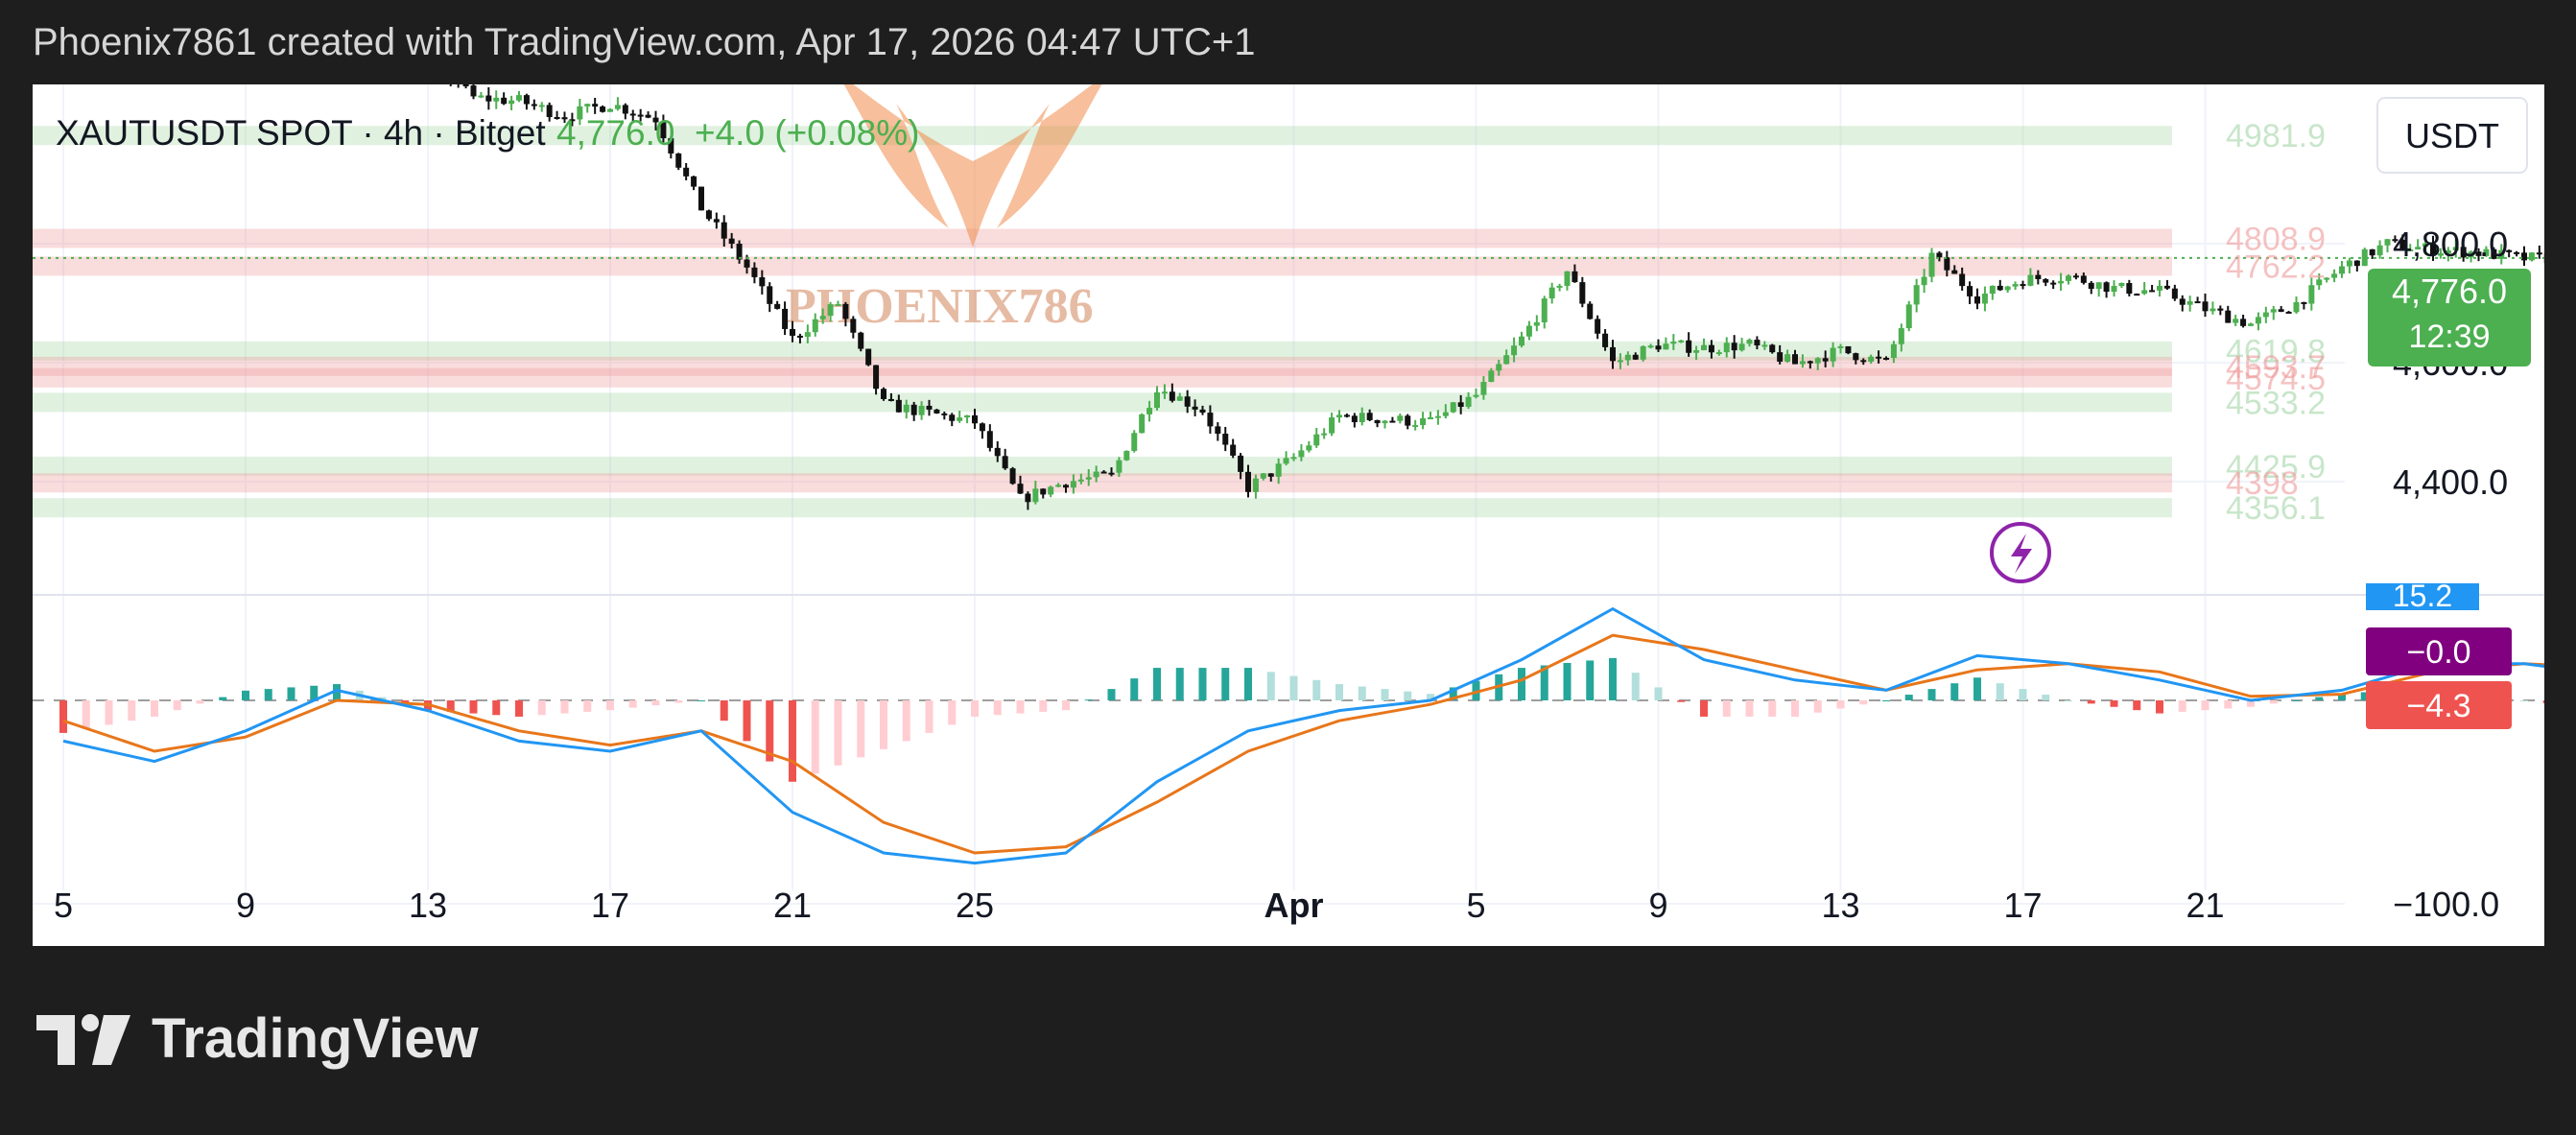  Describe the element at coordinates (1139, 905) in the screenshot. I see `time-axis: 5 9 13 17 21 25 Apr 5 9 13 17 21` at that location.